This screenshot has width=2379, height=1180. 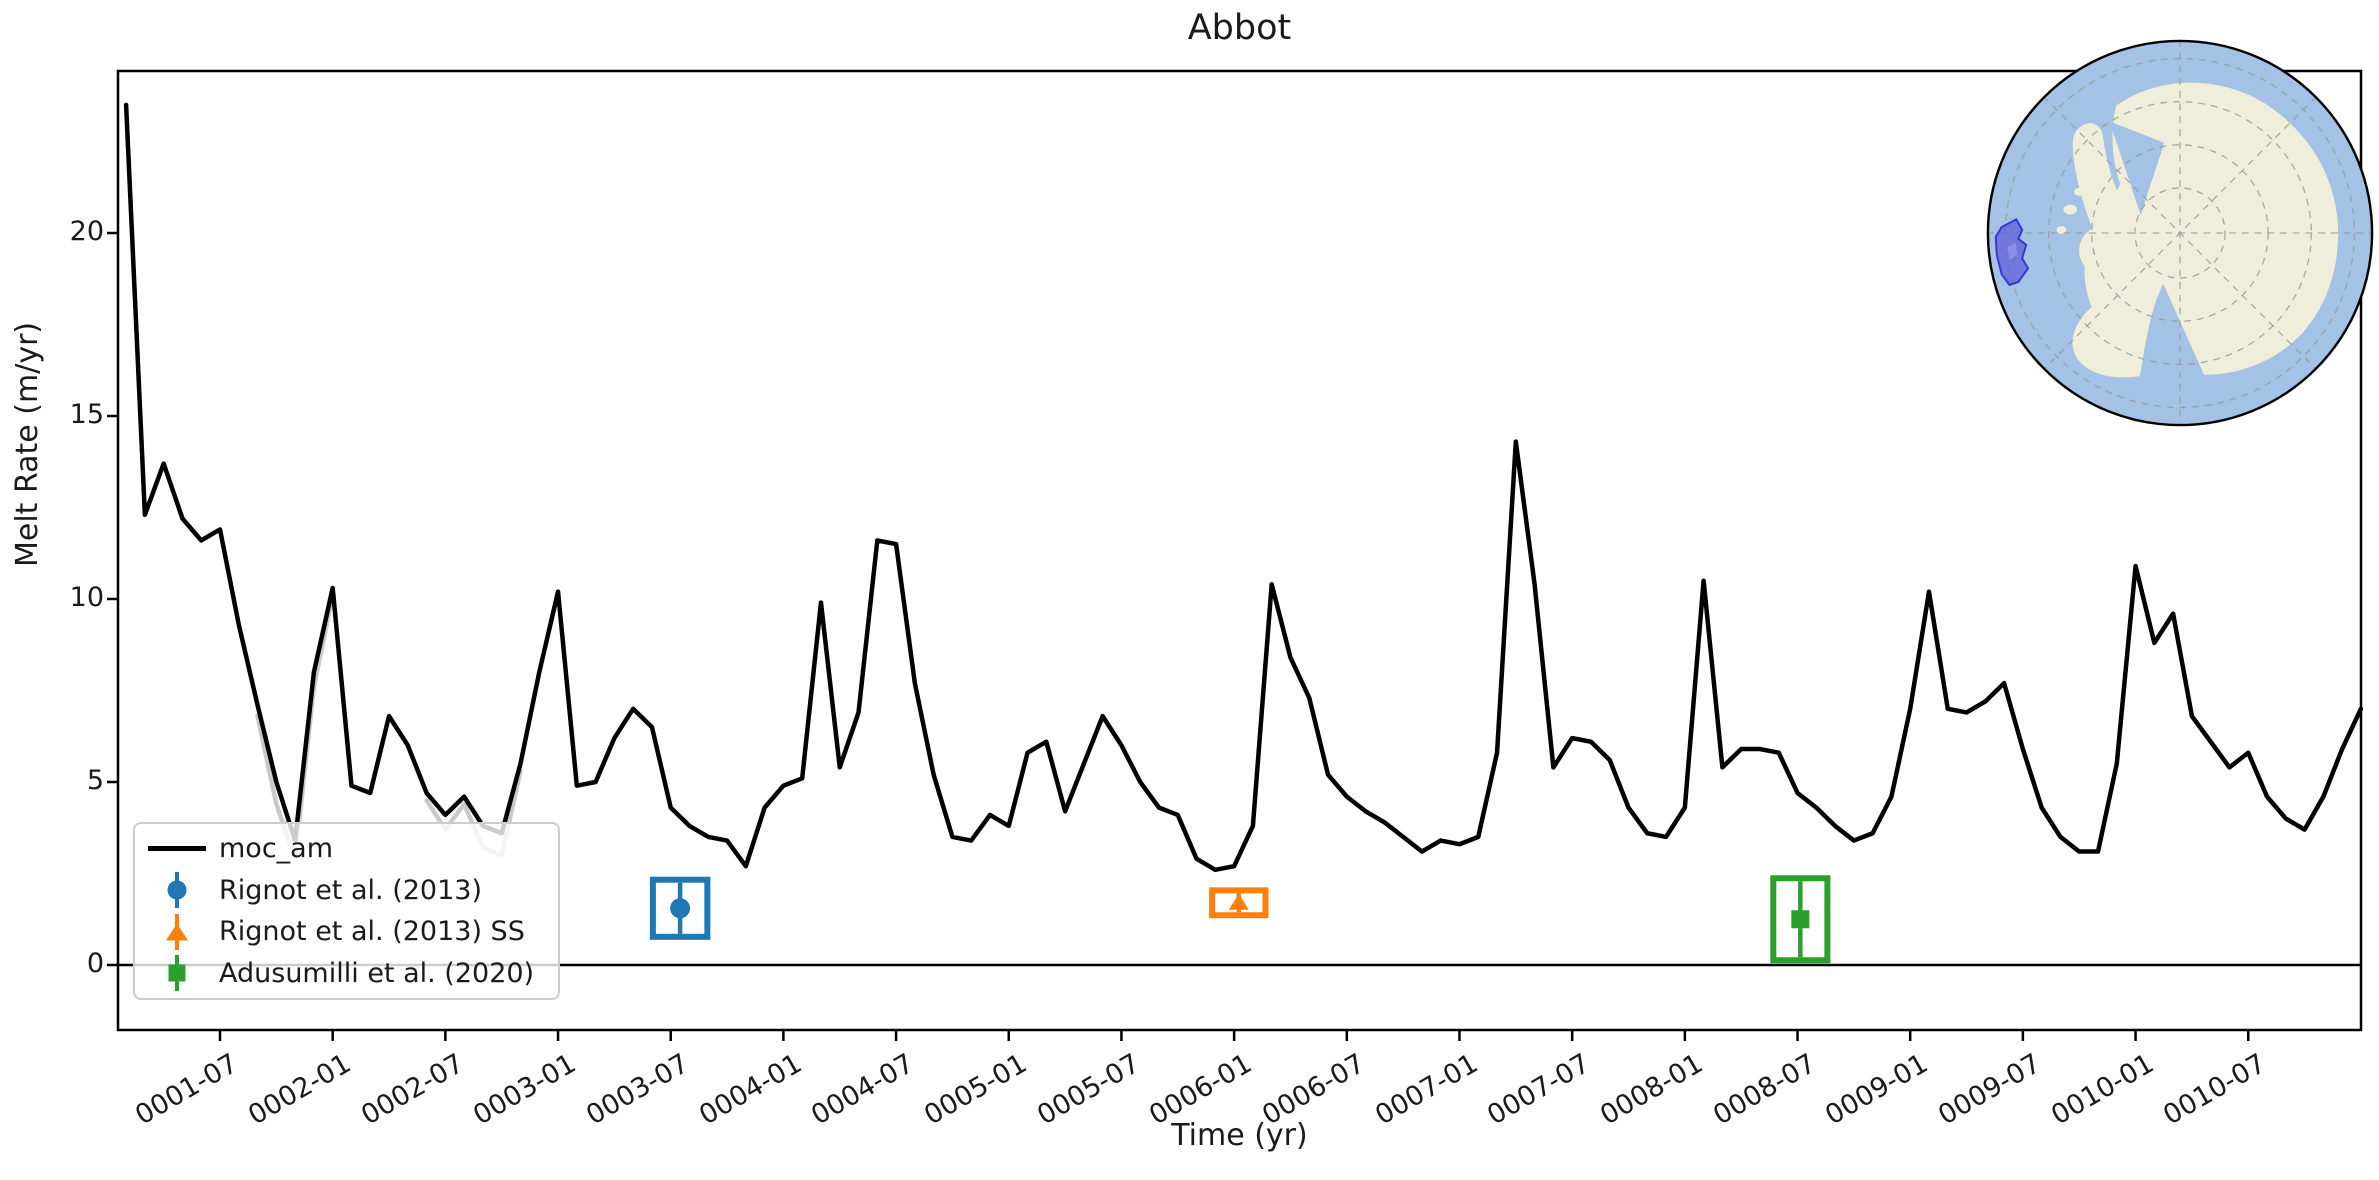 I want to click on map-bays, so click(x=2157, y=251).